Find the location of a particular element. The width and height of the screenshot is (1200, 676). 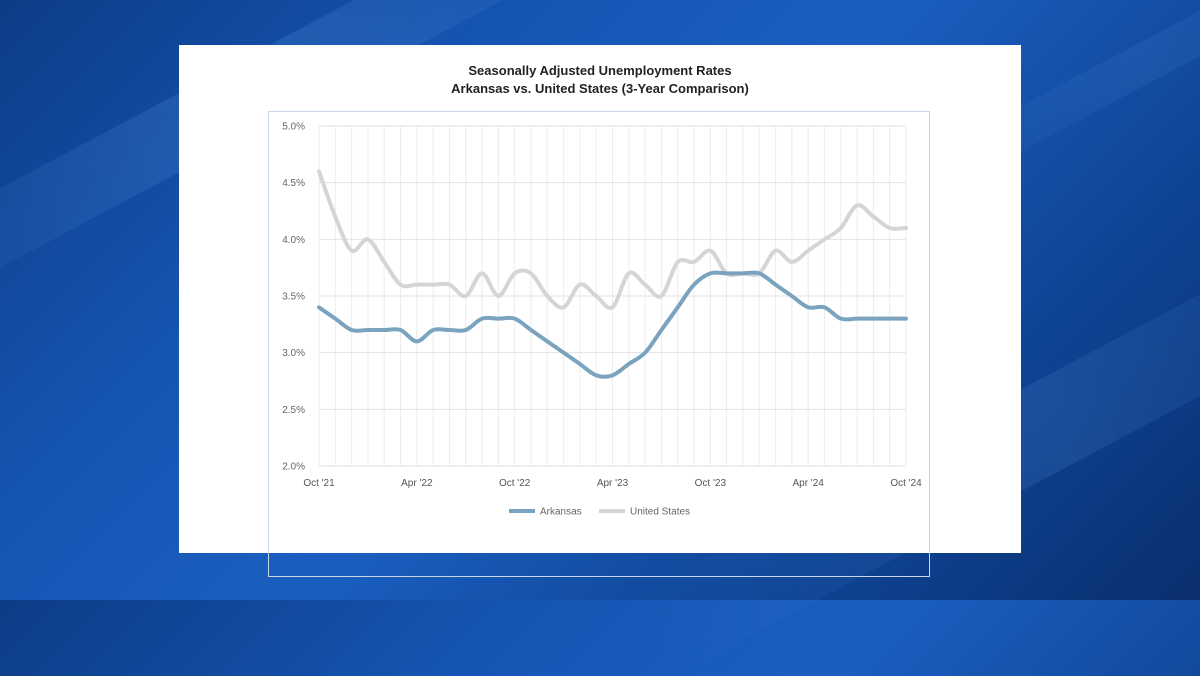

x-tick-label: Oct '21 is located at coordinates (319, 483).